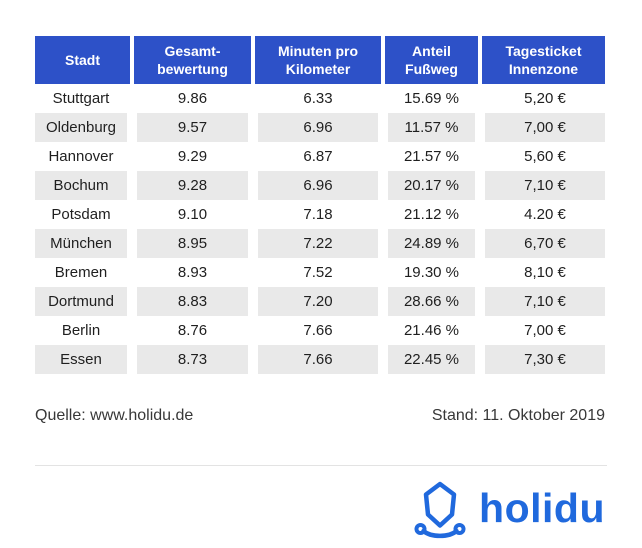  I want to click on cell-gesamtbewertung: 8.83, so click(192, 301).